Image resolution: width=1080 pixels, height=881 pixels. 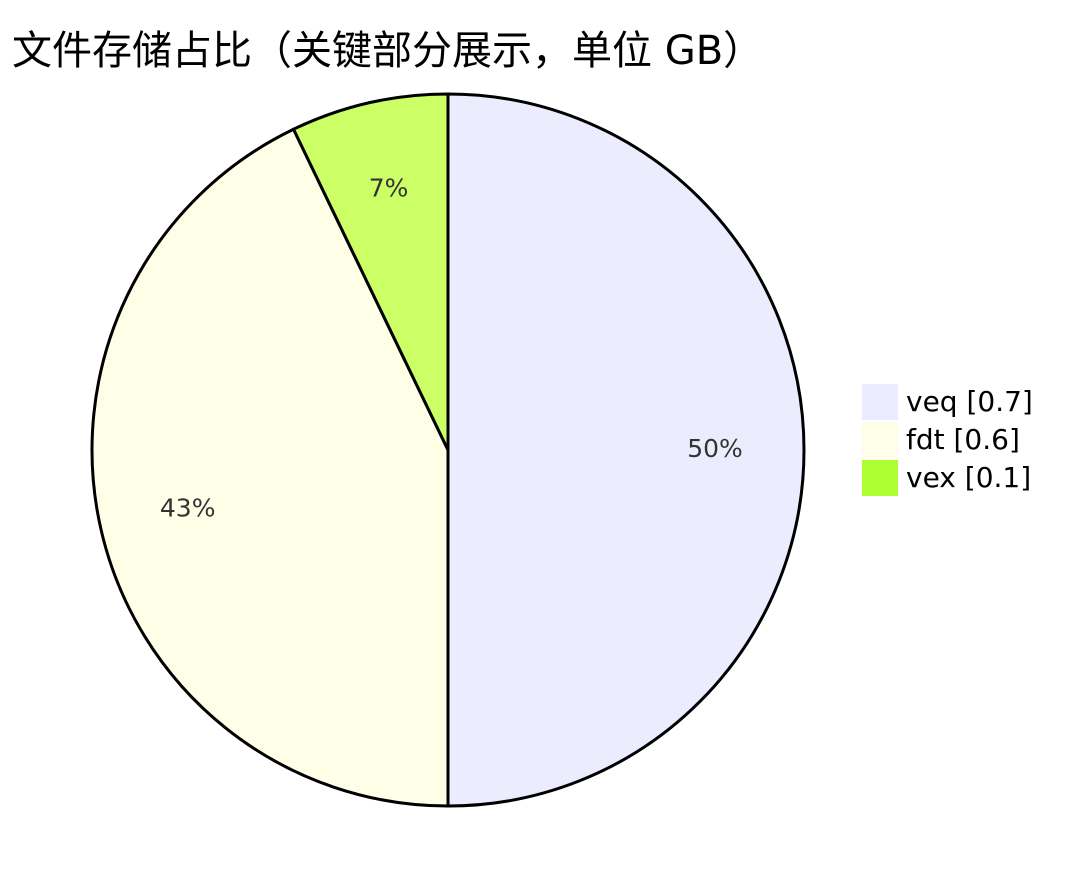 What do you see at coordinates (188, 507) in the screenshot?
I see `pie-slice-percent-fdt: 43%` at bounding box center [188, 507].